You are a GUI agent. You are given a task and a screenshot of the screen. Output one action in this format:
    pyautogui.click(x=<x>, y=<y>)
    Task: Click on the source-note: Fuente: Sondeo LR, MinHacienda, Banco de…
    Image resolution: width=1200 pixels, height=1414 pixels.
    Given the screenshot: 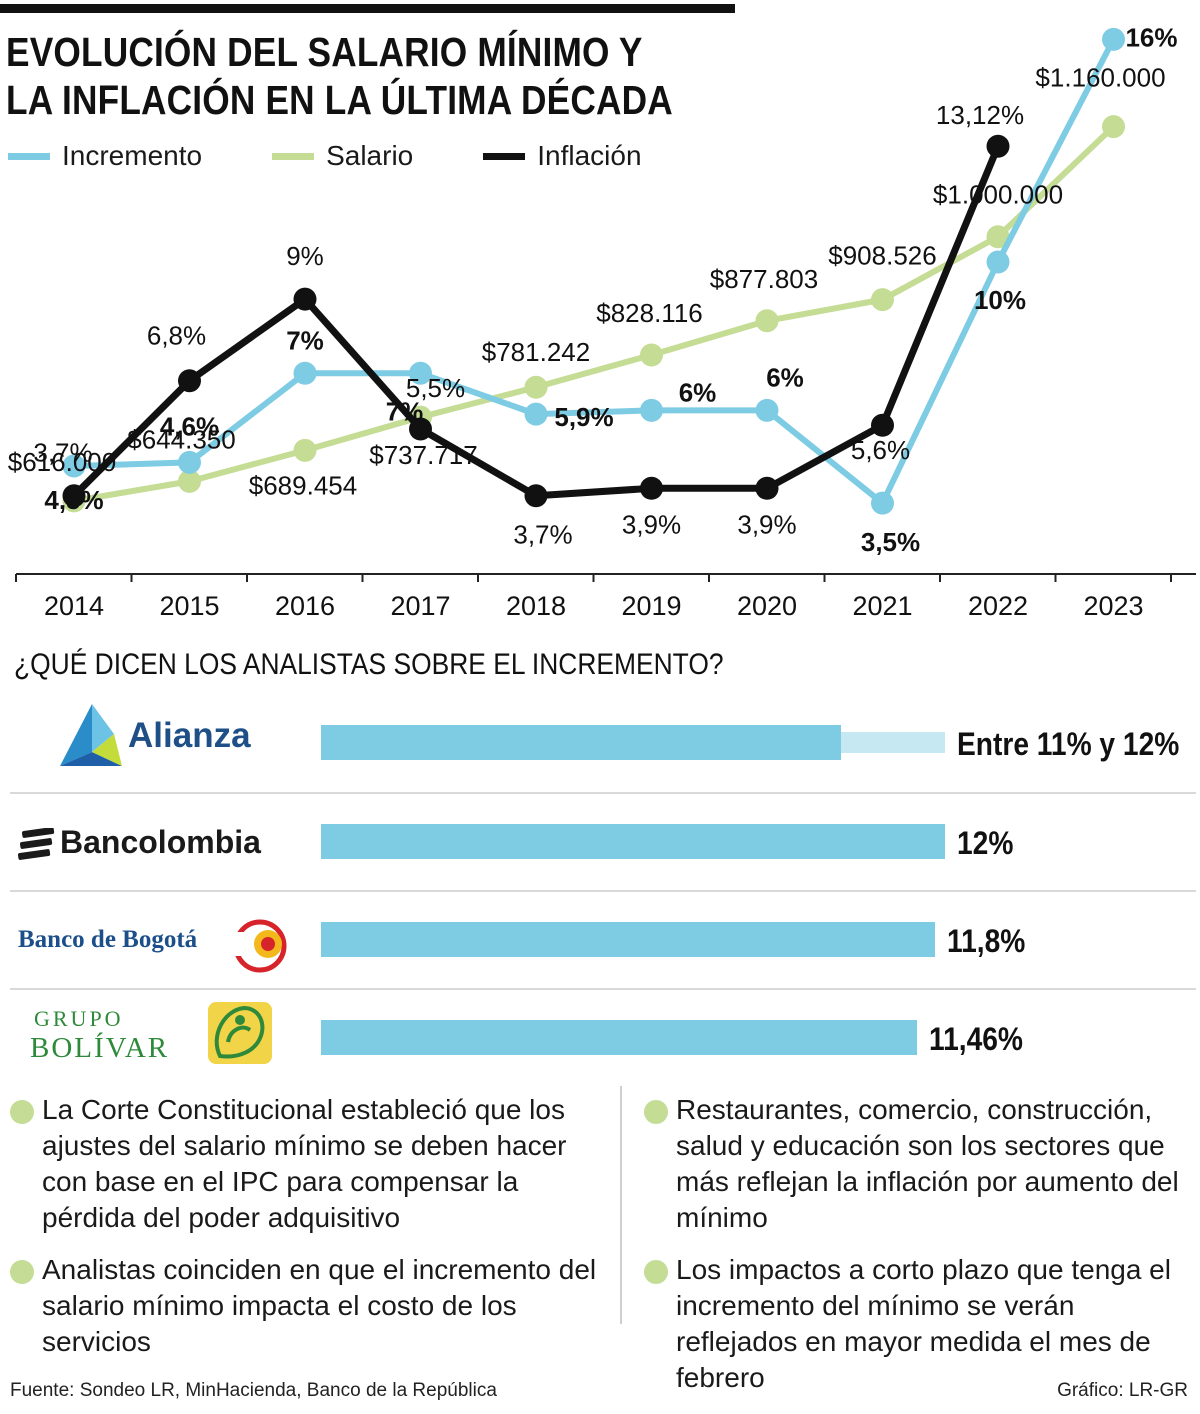 What is the action you would take?
    pyautogui.click(x=253, y=1390)
    